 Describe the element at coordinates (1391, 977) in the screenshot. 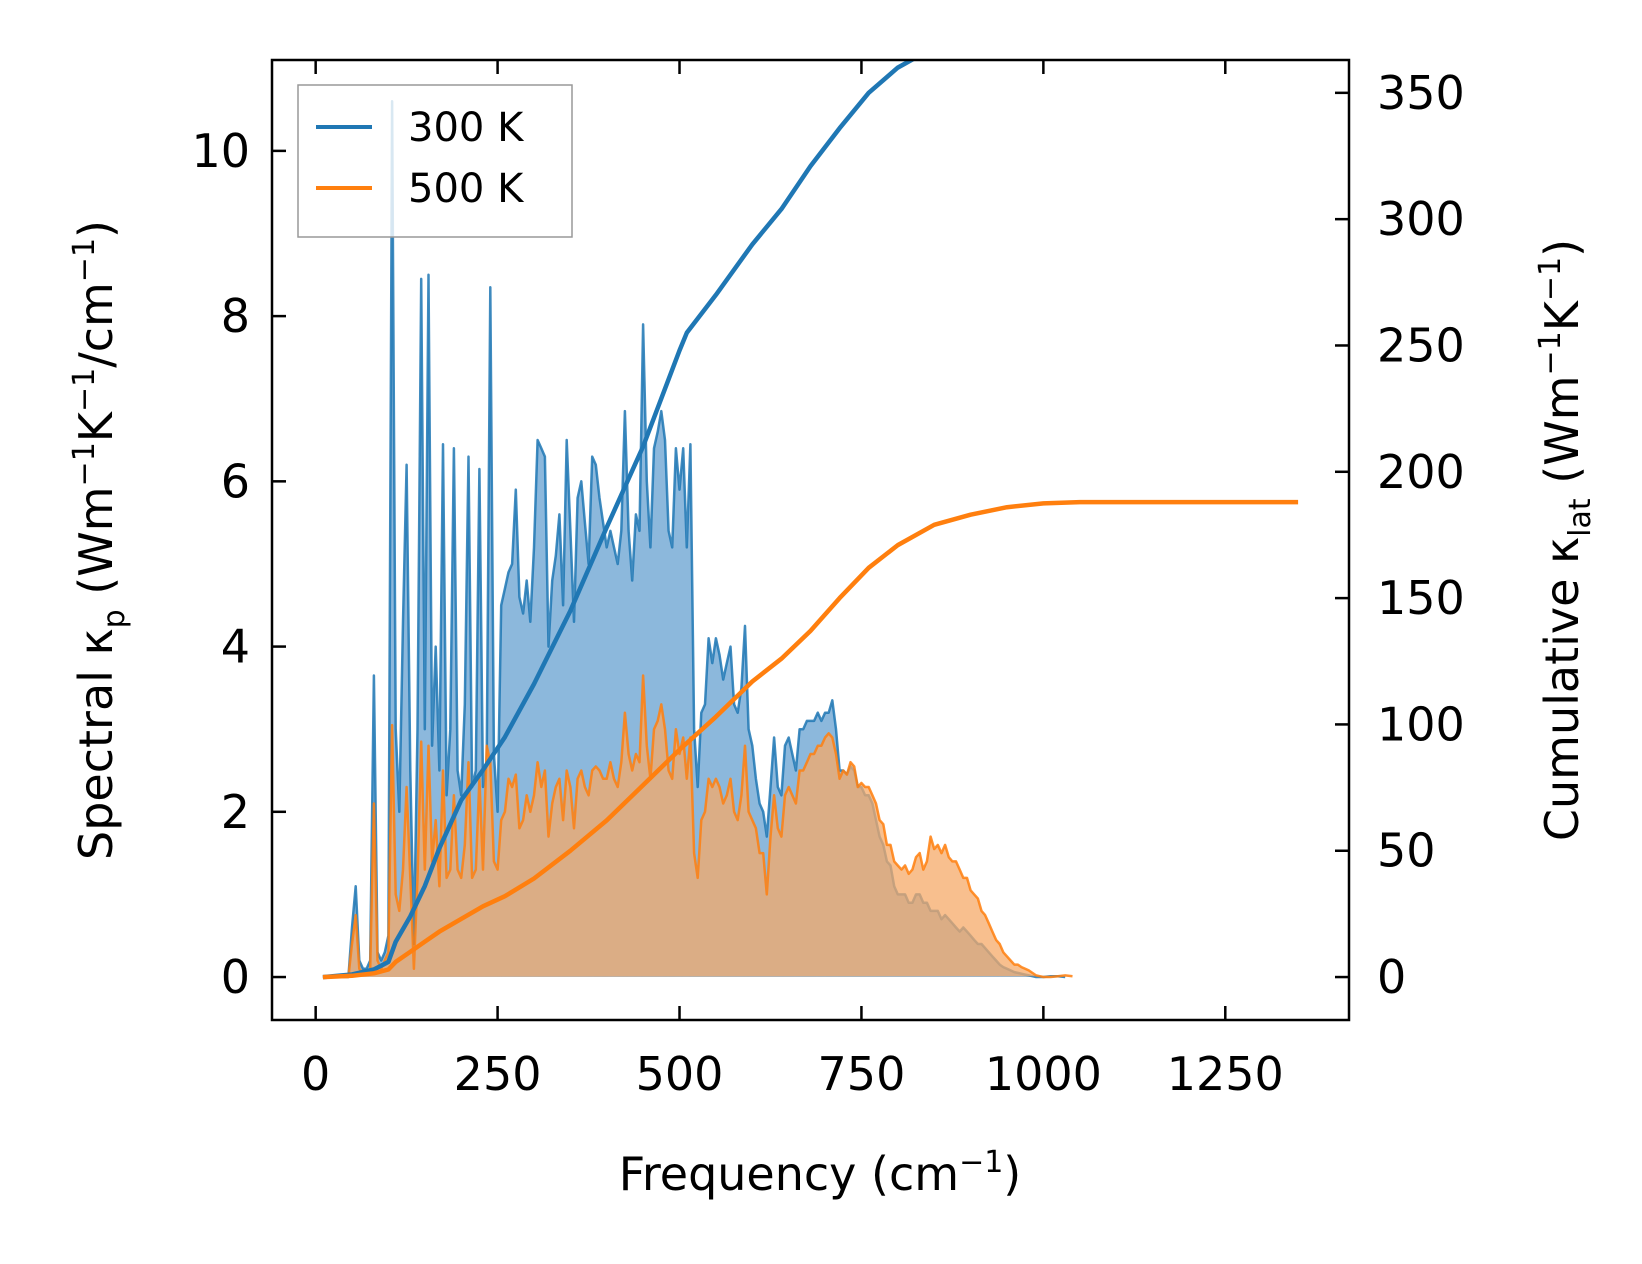

I see `right-y-tick-label: 0` at that location.